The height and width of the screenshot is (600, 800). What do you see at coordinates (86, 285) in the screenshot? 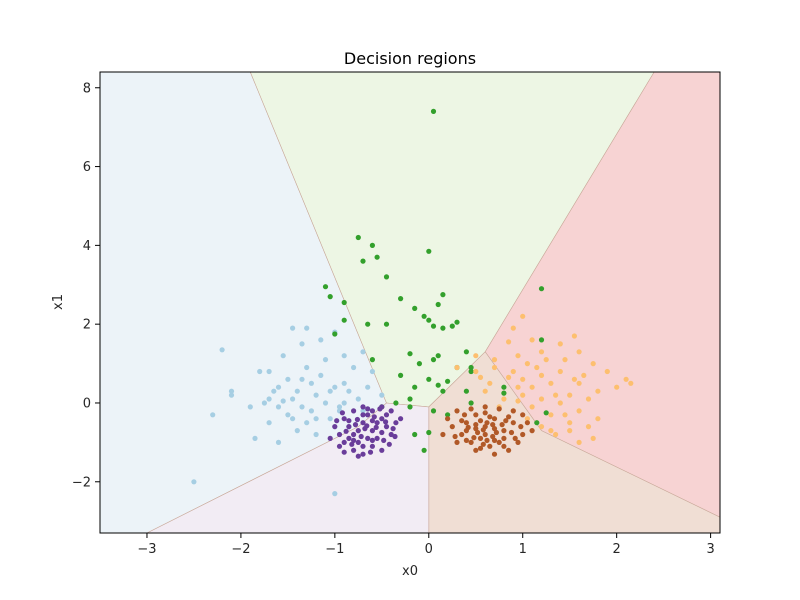
I see `y-axis: −2 0 2 4 6 8` at bounding box center [86, 285].